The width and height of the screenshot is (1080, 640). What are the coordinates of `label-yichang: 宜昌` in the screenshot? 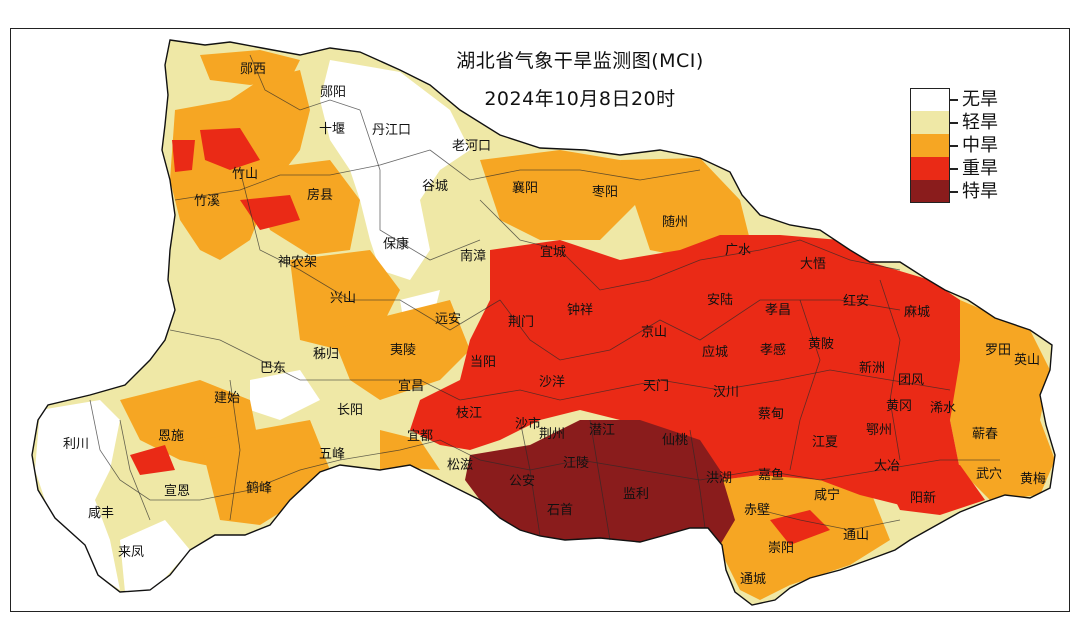 It's located at (411, 386).